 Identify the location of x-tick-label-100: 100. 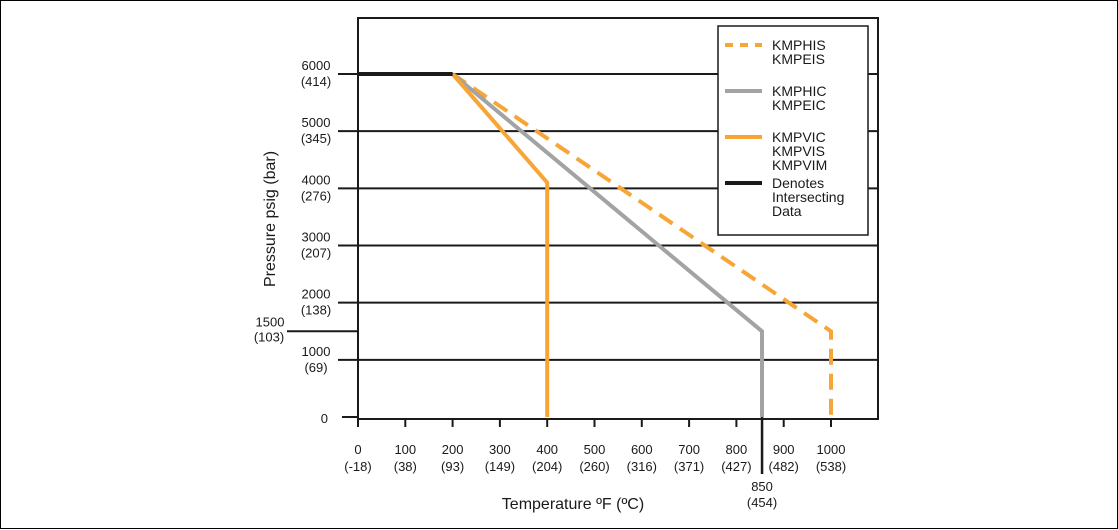
(405, 449).